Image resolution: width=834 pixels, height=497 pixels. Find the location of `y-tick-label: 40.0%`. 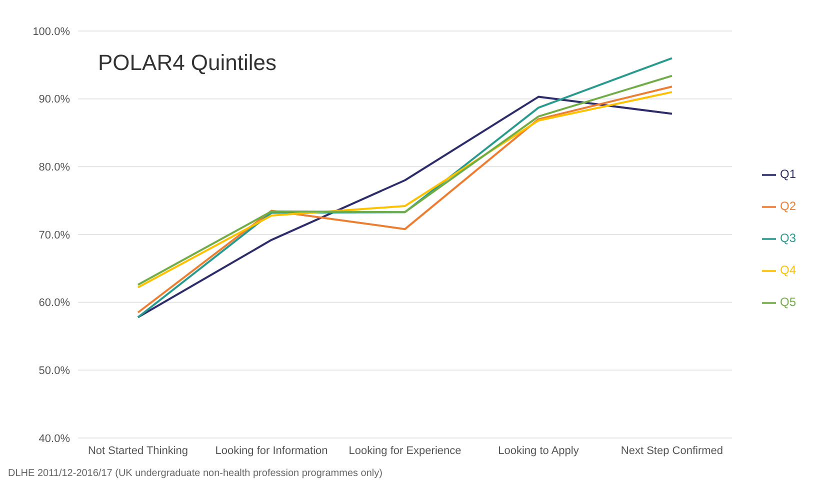

y-tick-label: 40.0% is located at coordinates (54, 438).